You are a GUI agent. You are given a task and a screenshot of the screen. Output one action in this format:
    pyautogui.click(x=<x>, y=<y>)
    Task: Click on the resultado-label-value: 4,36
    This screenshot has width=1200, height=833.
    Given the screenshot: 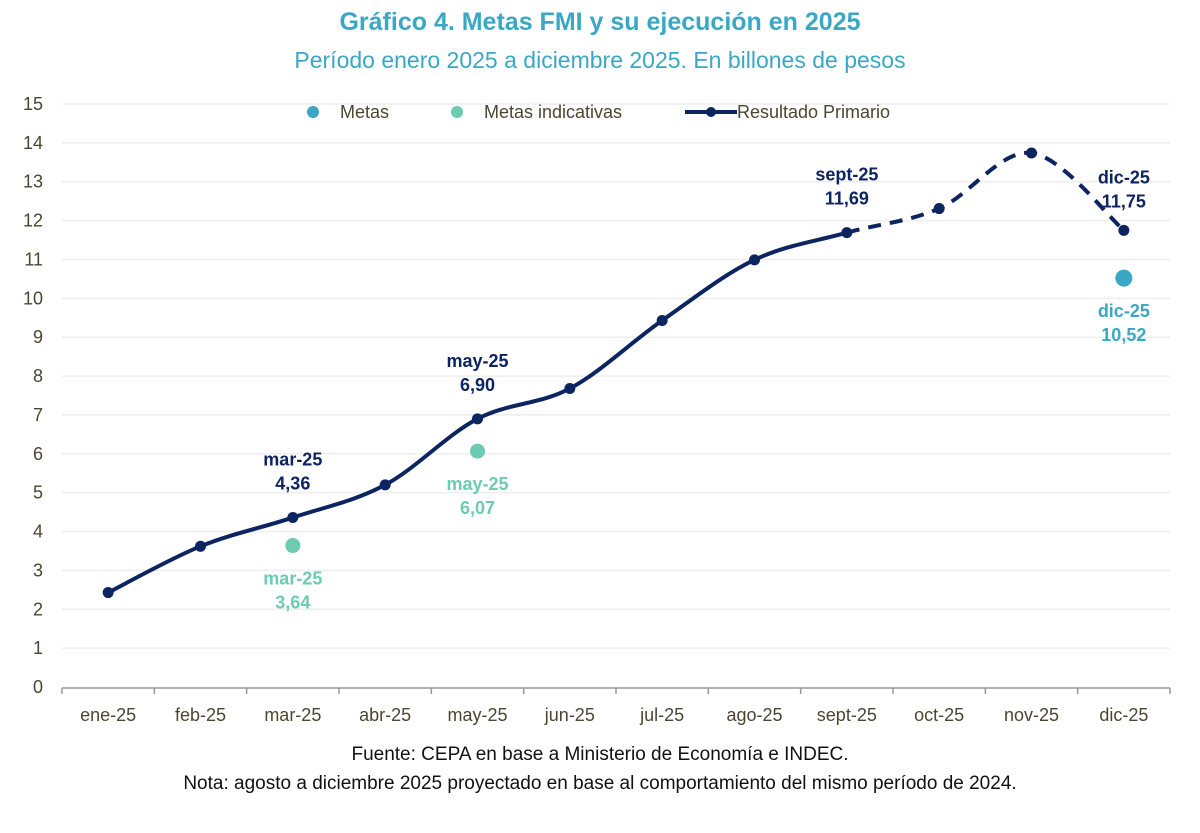 What is the action you would take?
    pyautogui.click(x=292, y=484)
    